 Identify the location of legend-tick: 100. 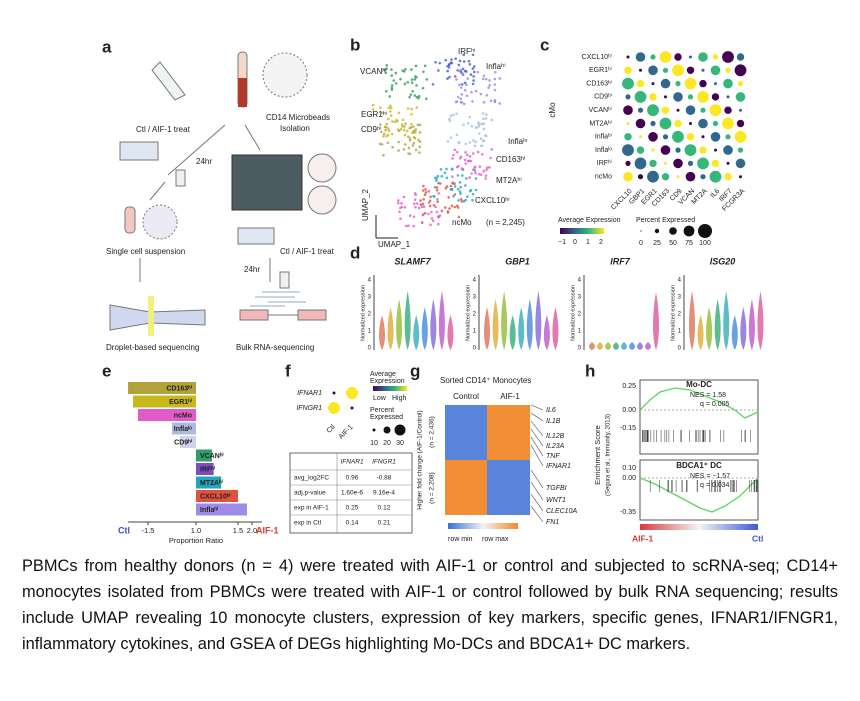
(705, 243).